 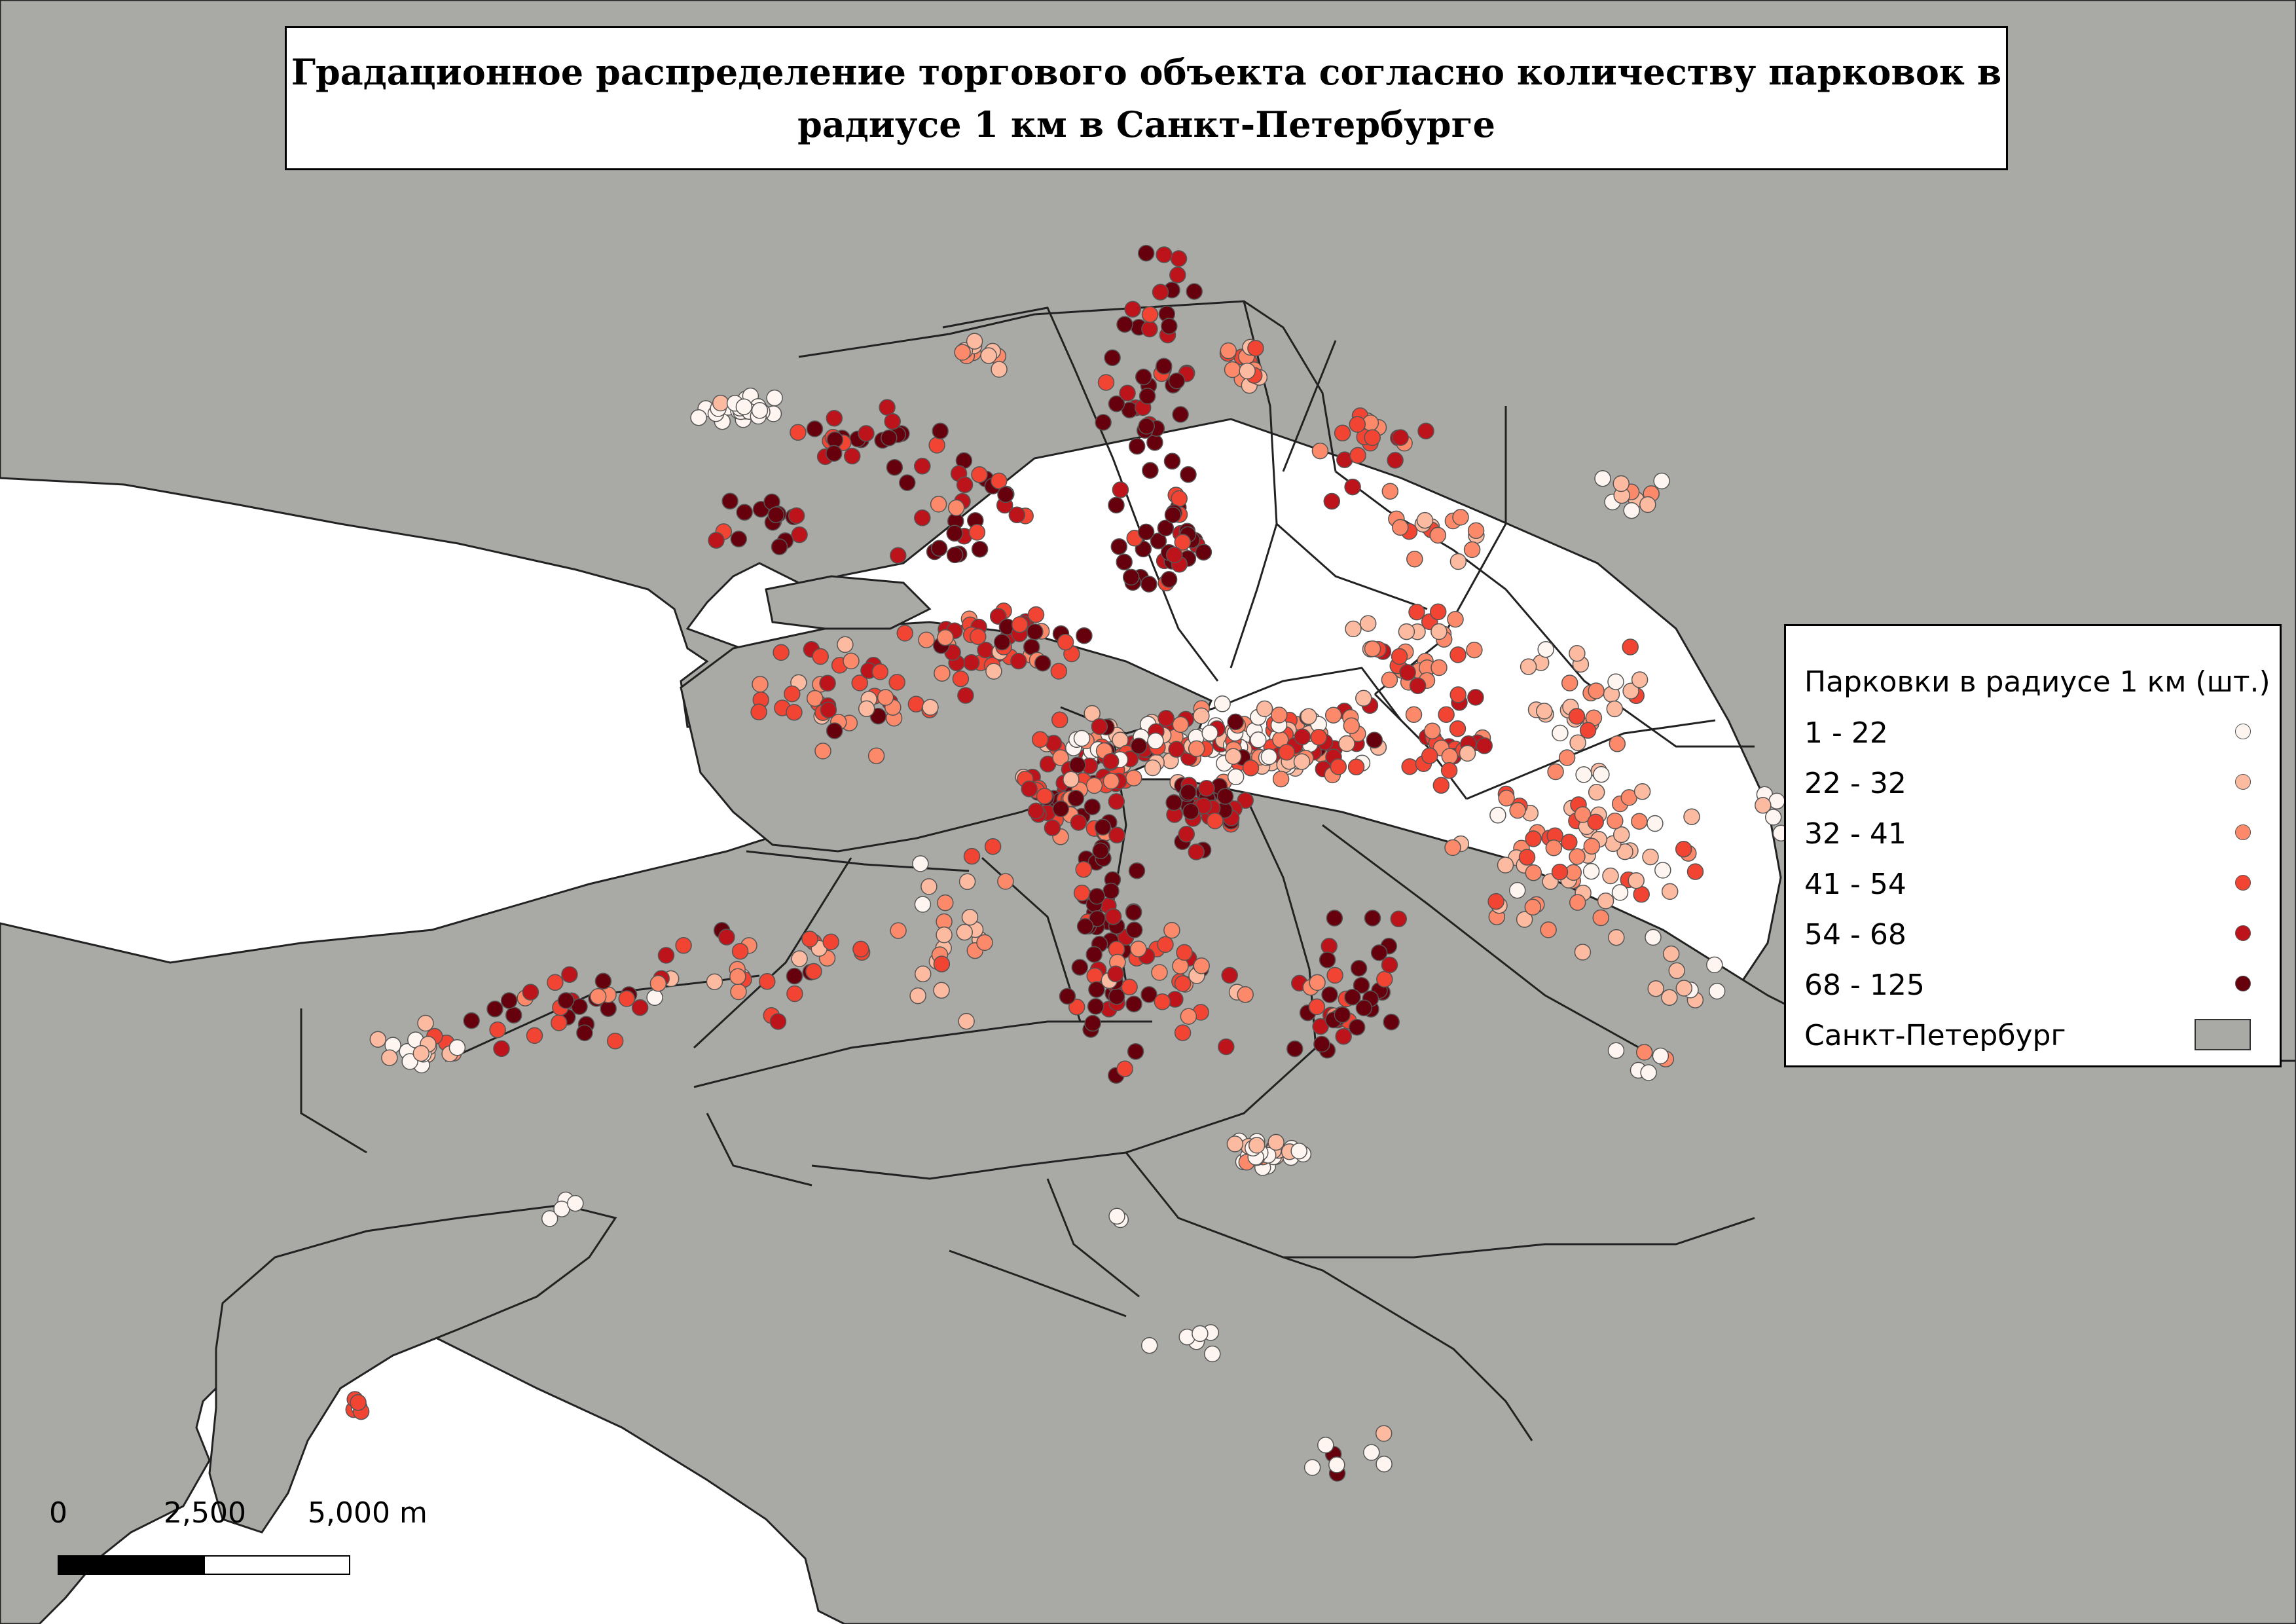 I want to click on legend-label: Санкт-Петербург, so click(x=1935, y=1035).